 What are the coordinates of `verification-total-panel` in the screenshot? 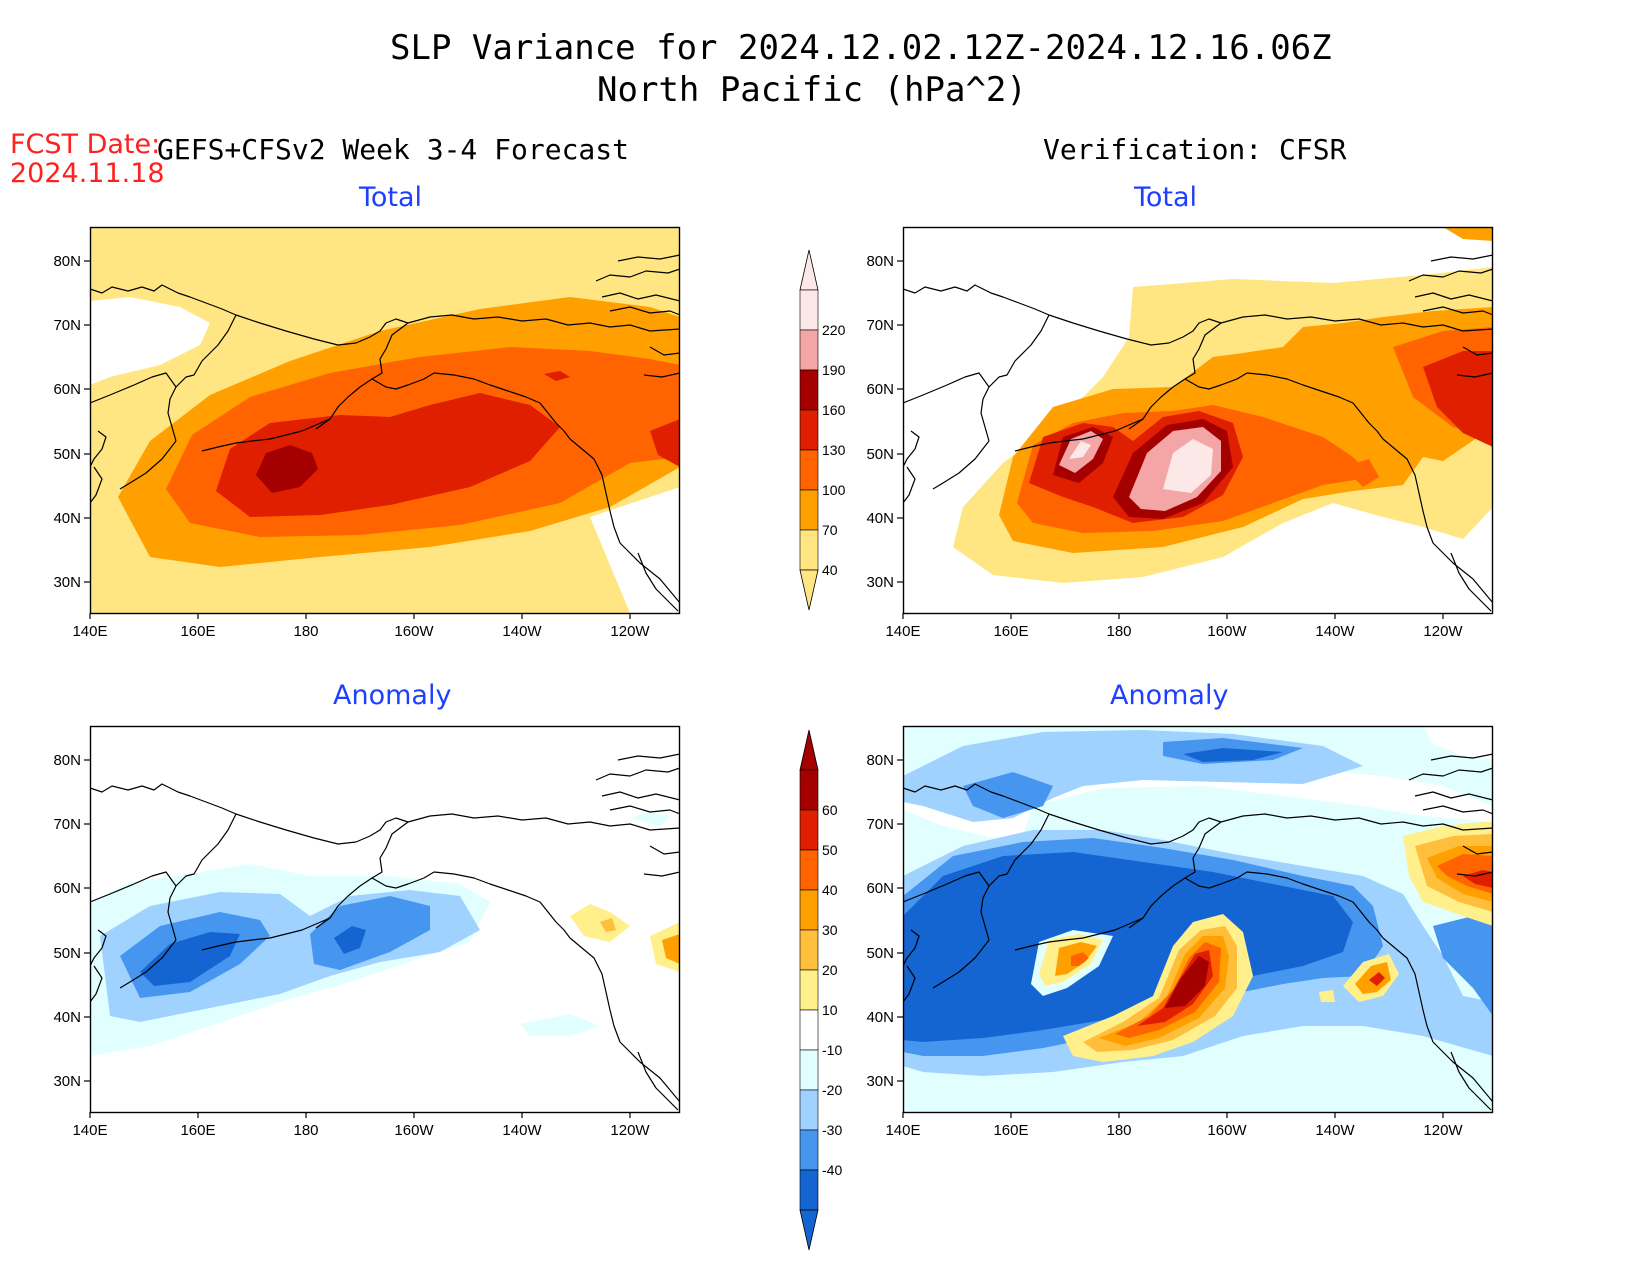 It's located at (1198, 420).